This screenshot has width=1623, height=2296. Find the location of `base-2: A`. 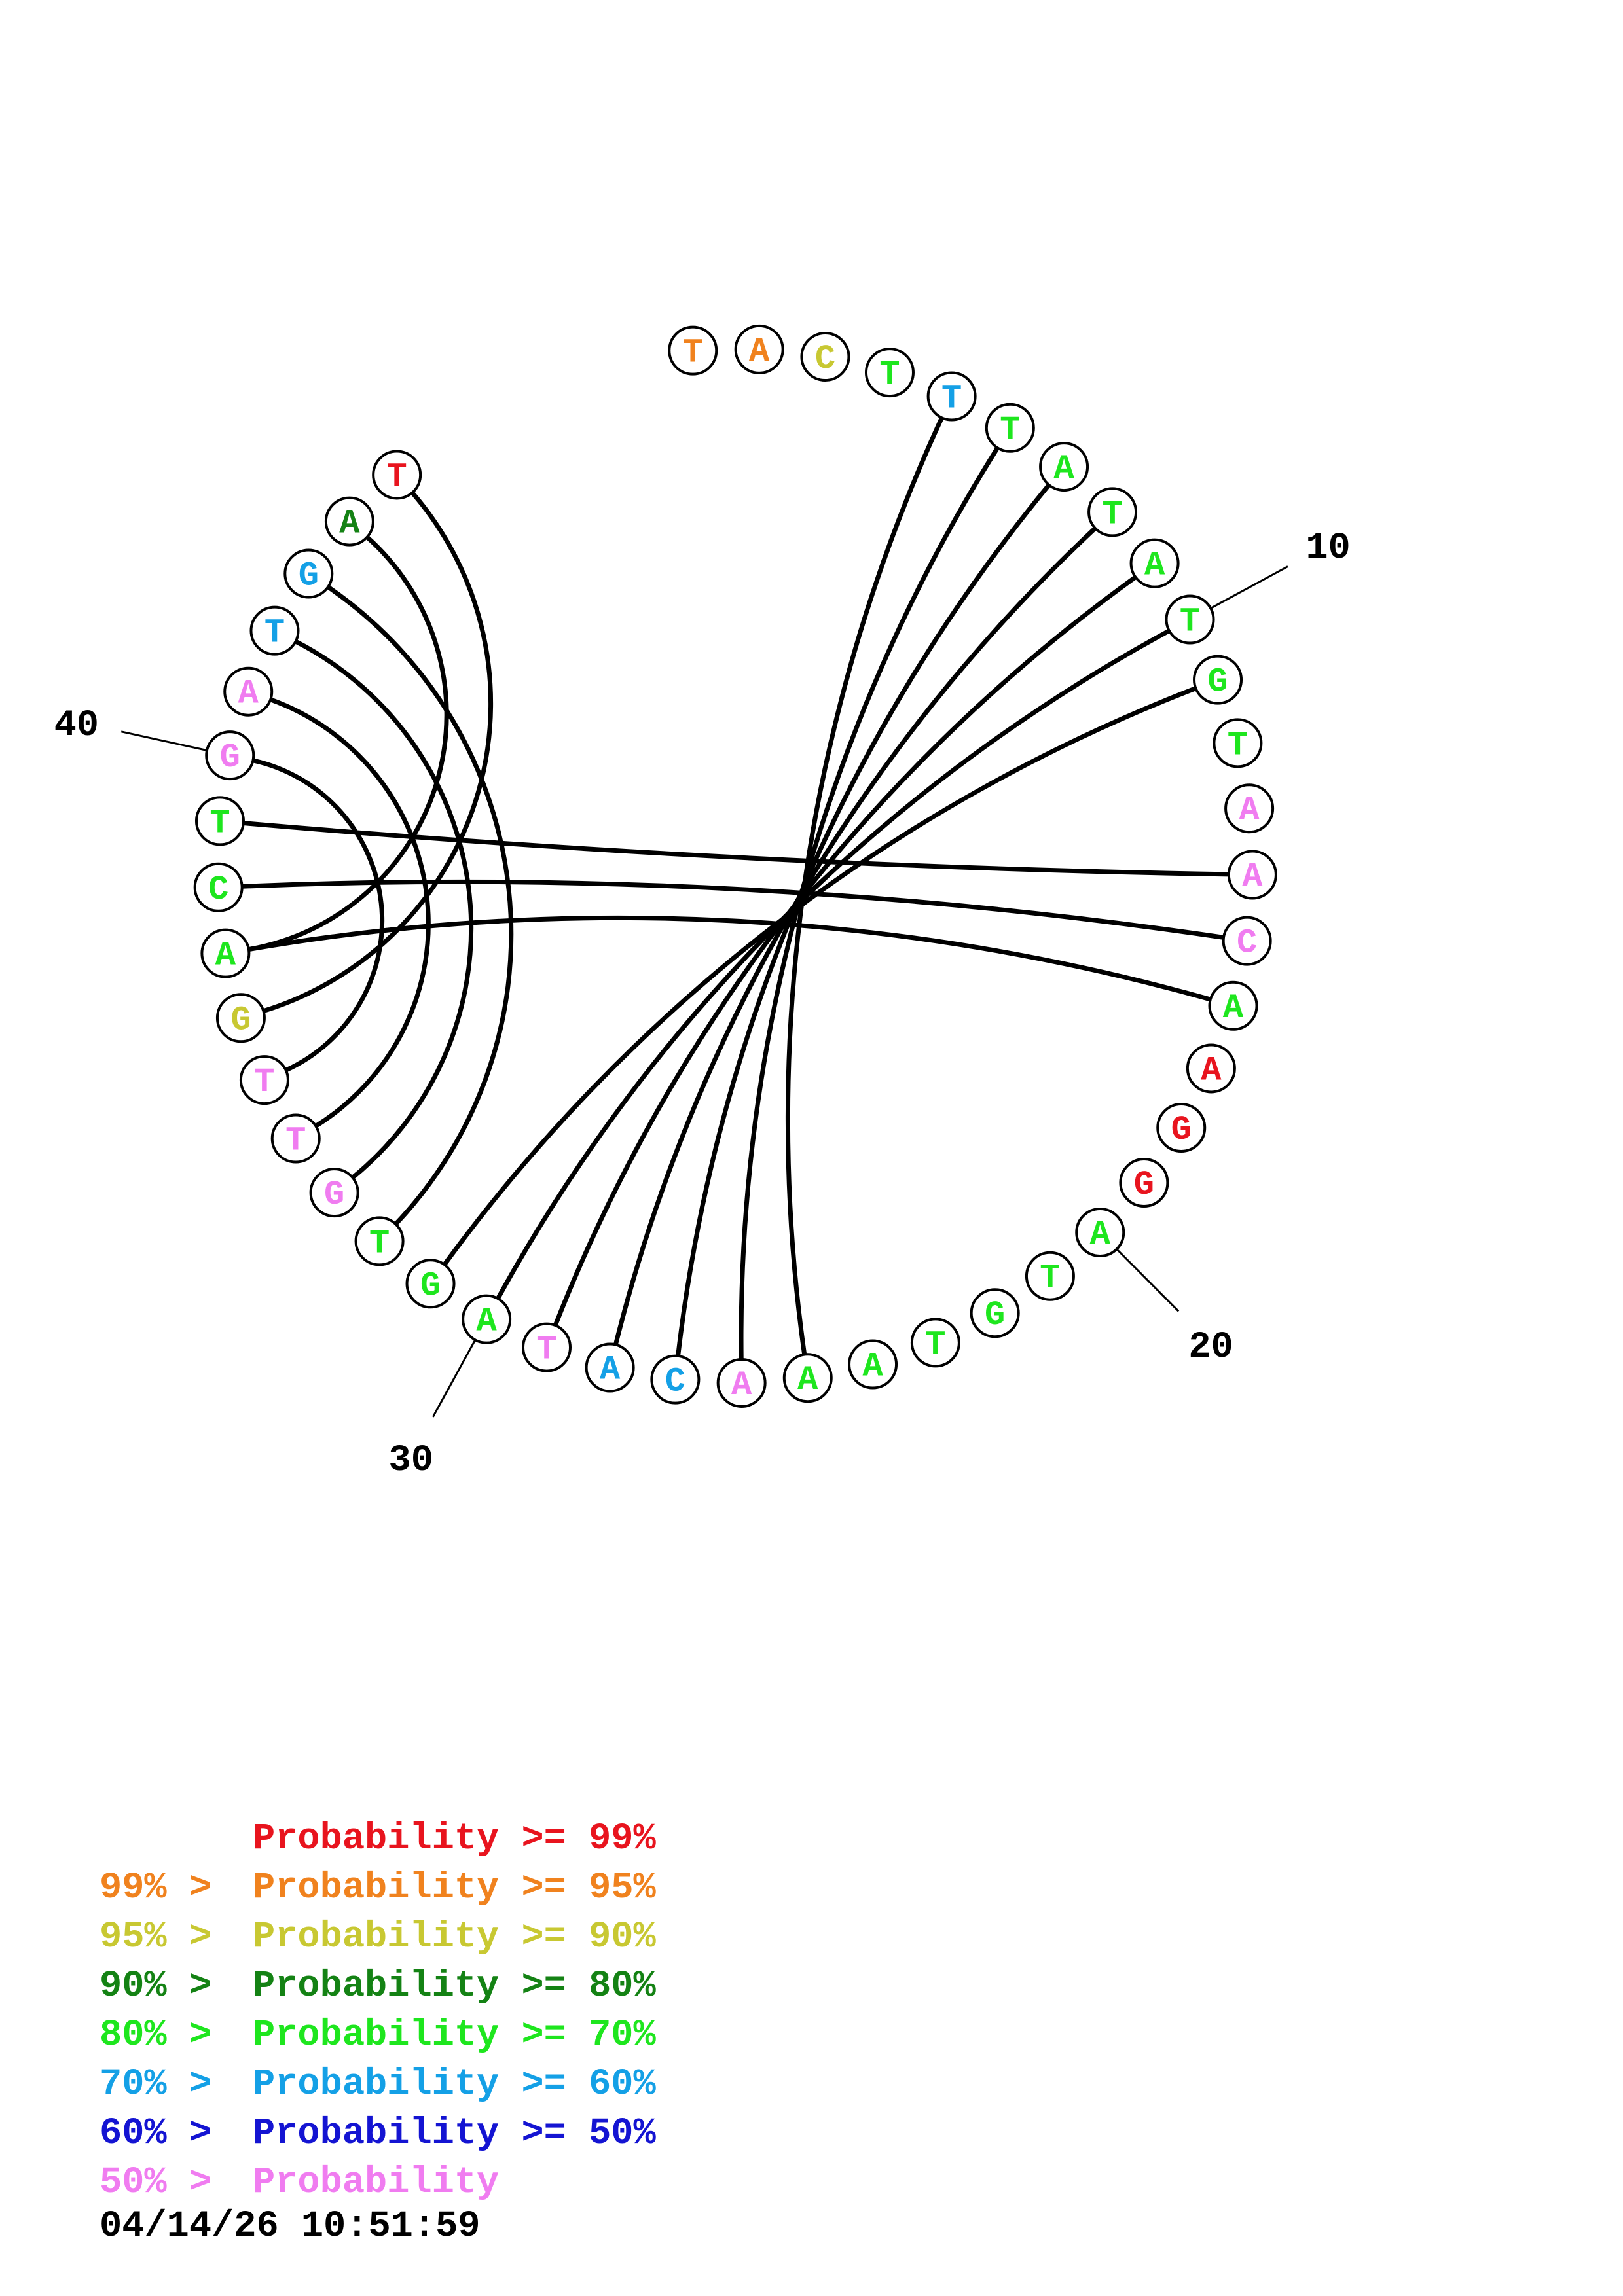

base-2: A is located at coordinates (759, 349).